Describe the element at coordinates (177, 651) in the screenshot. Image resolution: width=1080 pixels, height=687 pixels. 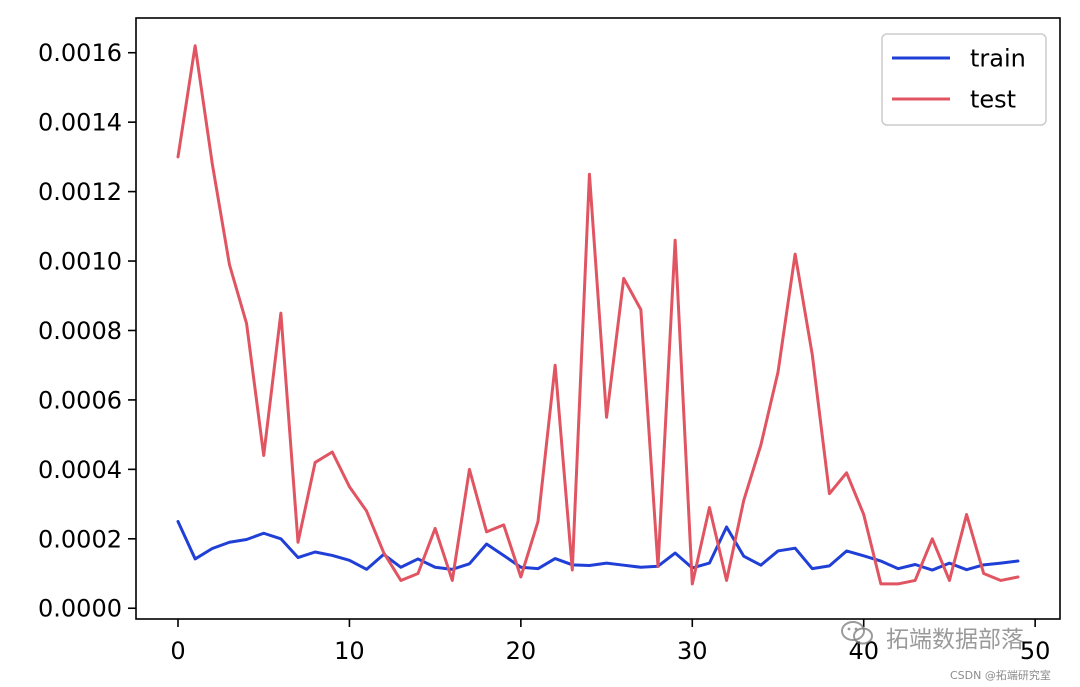
I see `x-tick-label: 0` at that location.